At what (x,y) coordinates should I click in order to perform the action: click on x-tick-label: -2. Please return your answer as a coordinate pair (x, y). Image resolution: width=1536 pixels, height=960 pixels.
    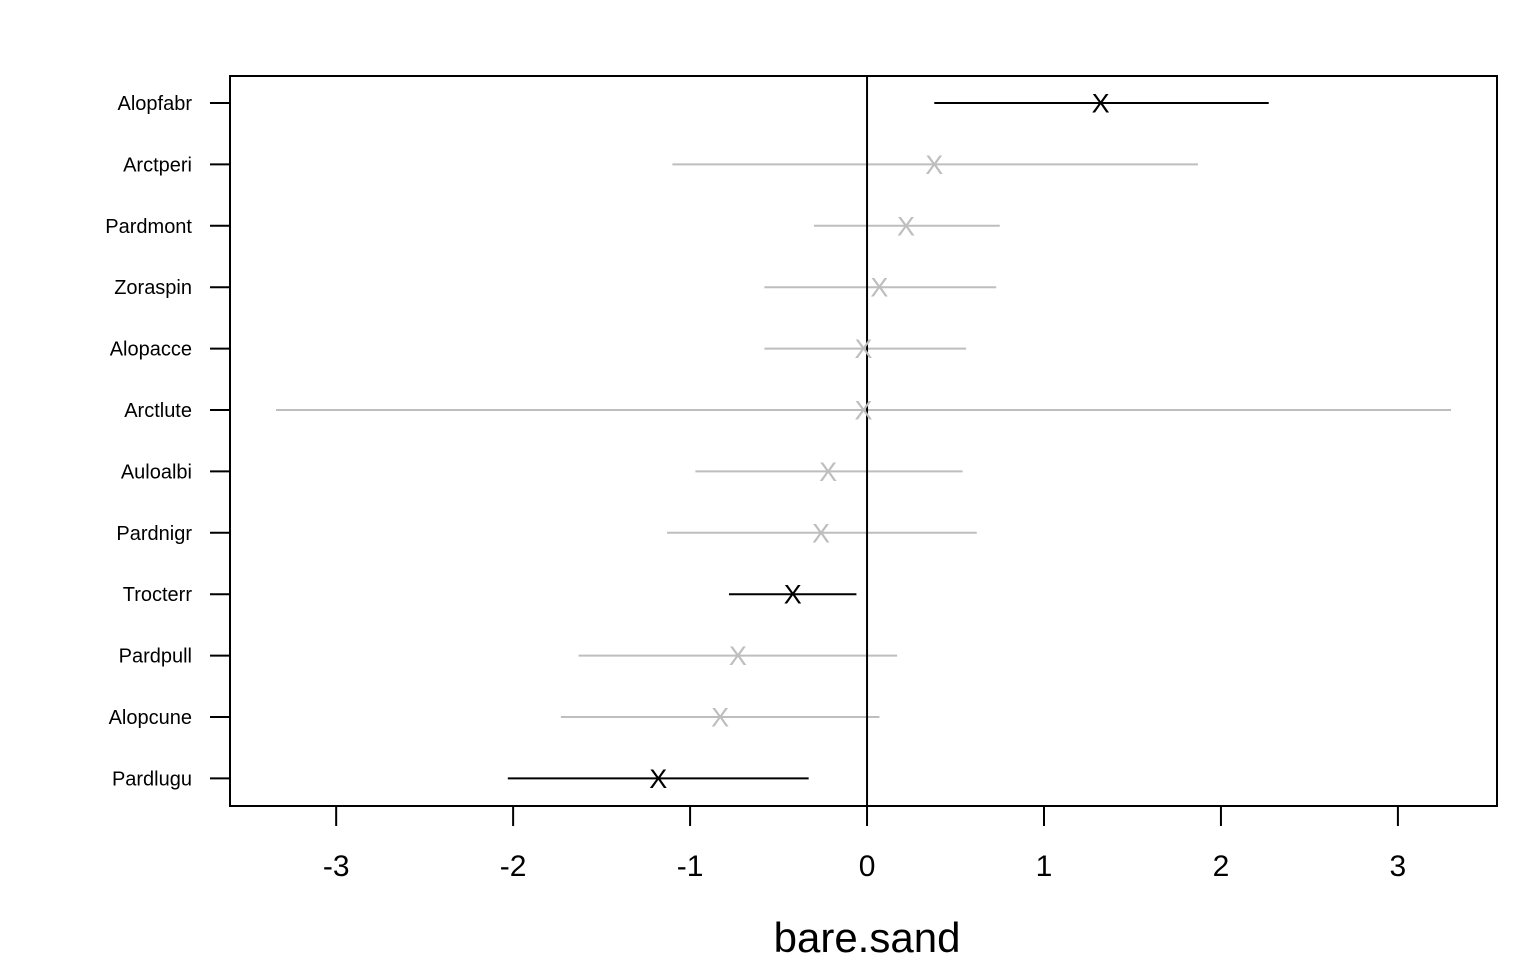
    Looking at the image, I should click on (513, 866).